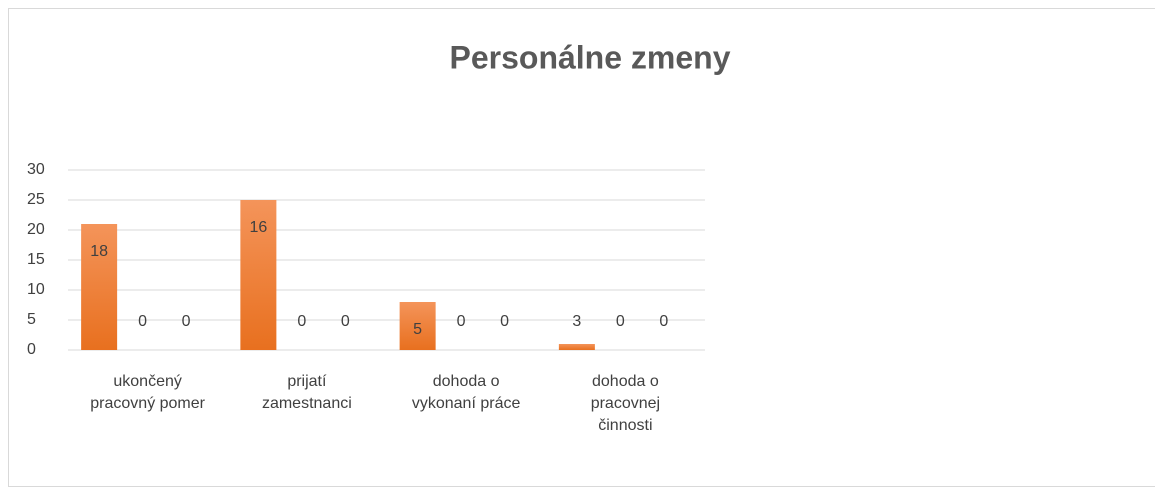 Image resolution: width=1155 pixels, height=495 pixels. I want to click on y-tick-label: 30, so click(36, 169).